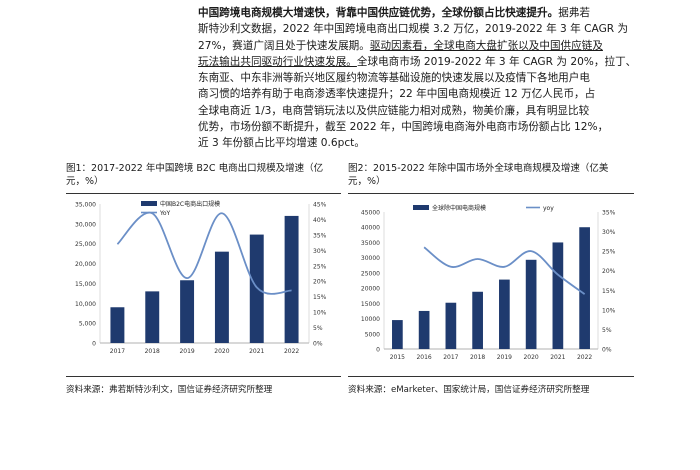 This screenshot has height=470, width=700. I want to click on chart1-y2tick-label: 5%, so click(318, 328).